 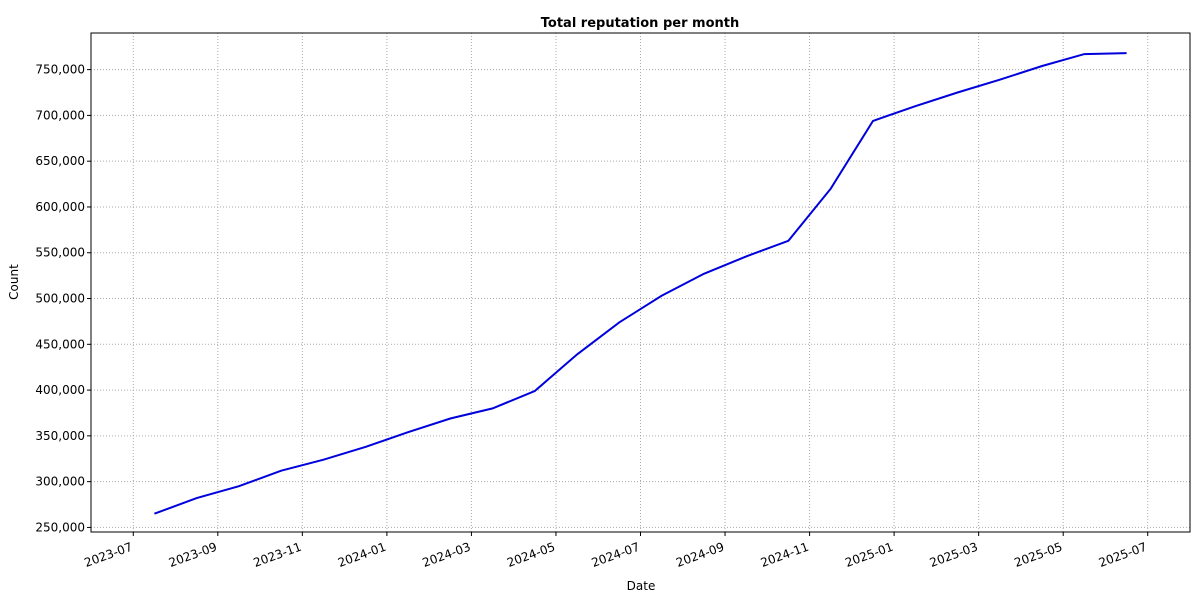 What do you see at coordinates (785, 555) in the screenshot?
I see `x-tick-label: 2024-11` at bounding box center [785, 555].